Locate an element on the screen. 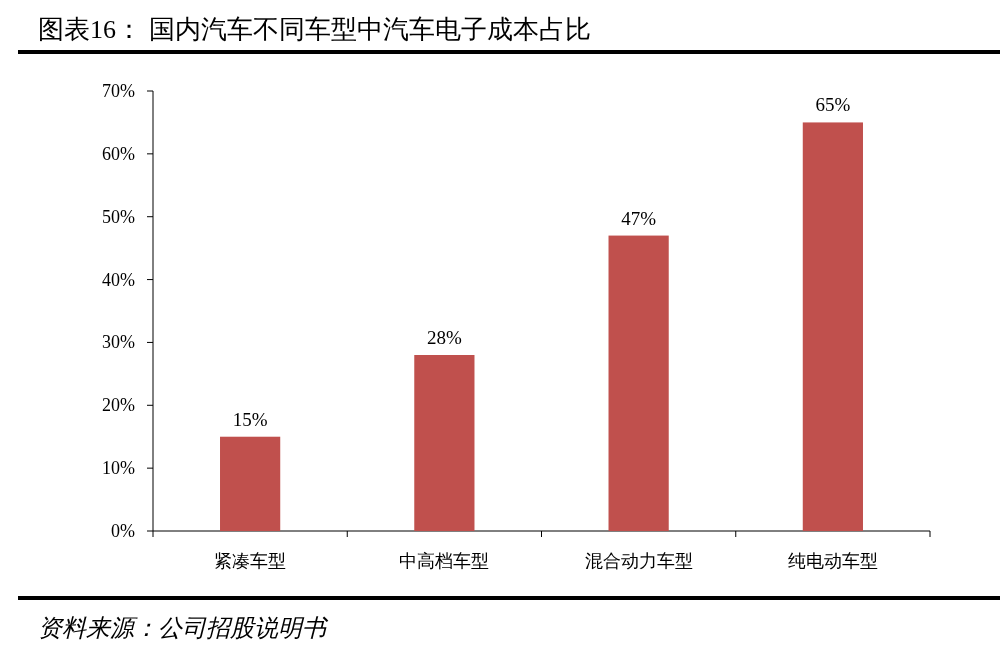 The height and width of the screenshot is (650, 1006). text: 资料来源：公司招股说明书 is located at coordinates (183, 628).